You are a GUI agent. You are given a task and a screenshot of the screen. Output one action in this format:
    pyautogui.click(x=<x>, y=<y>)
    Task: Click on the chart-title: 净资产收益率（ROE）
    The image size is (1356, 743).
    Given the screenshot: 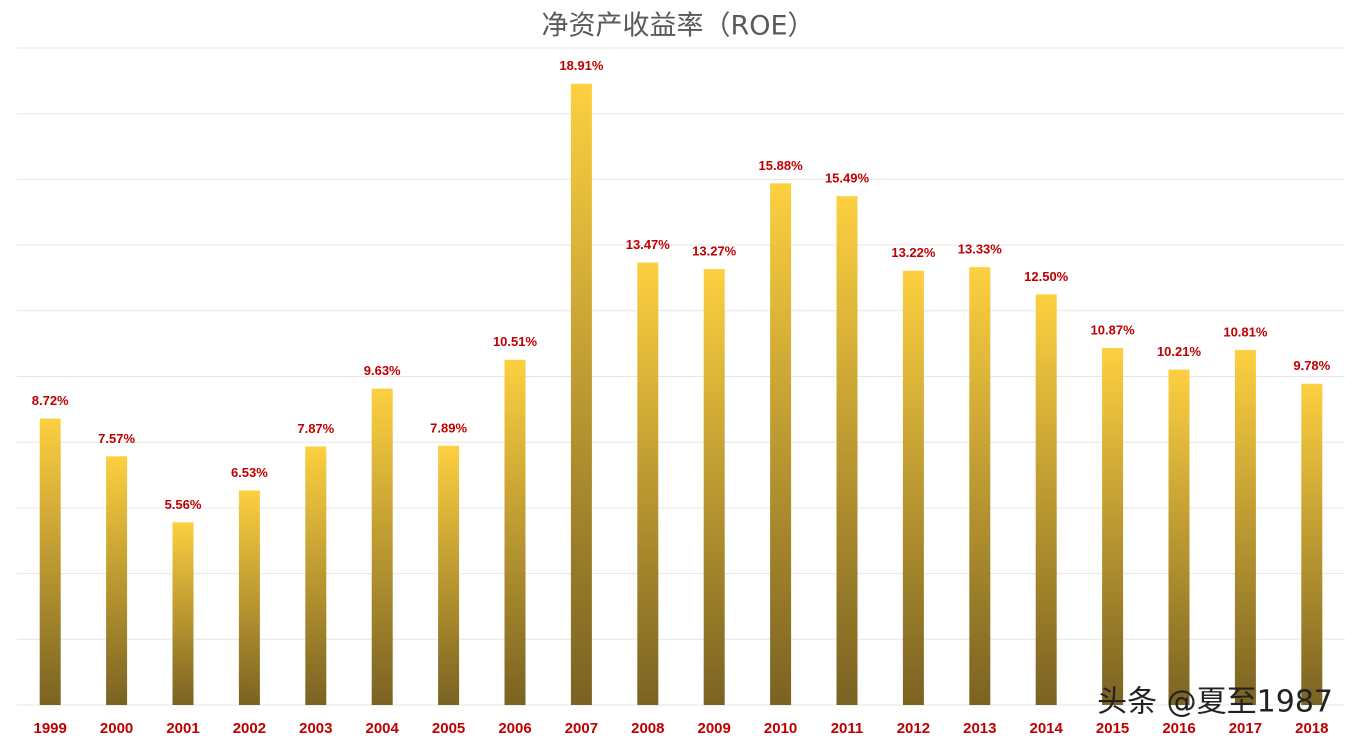 What is the action you would take?
    pyautogui.click(x=677, y=26)
    